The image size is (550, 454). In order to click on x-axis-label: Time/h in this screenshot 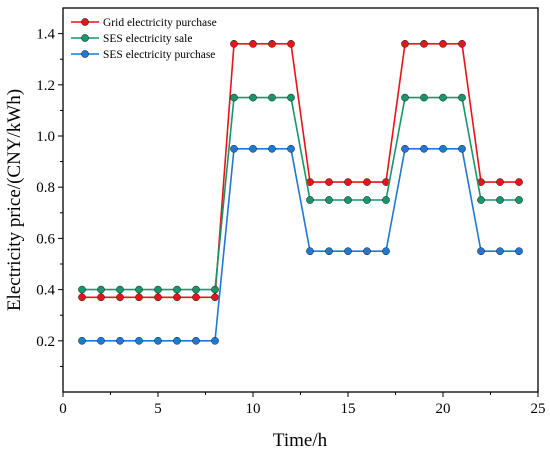, I will do `click(300, 440)`.